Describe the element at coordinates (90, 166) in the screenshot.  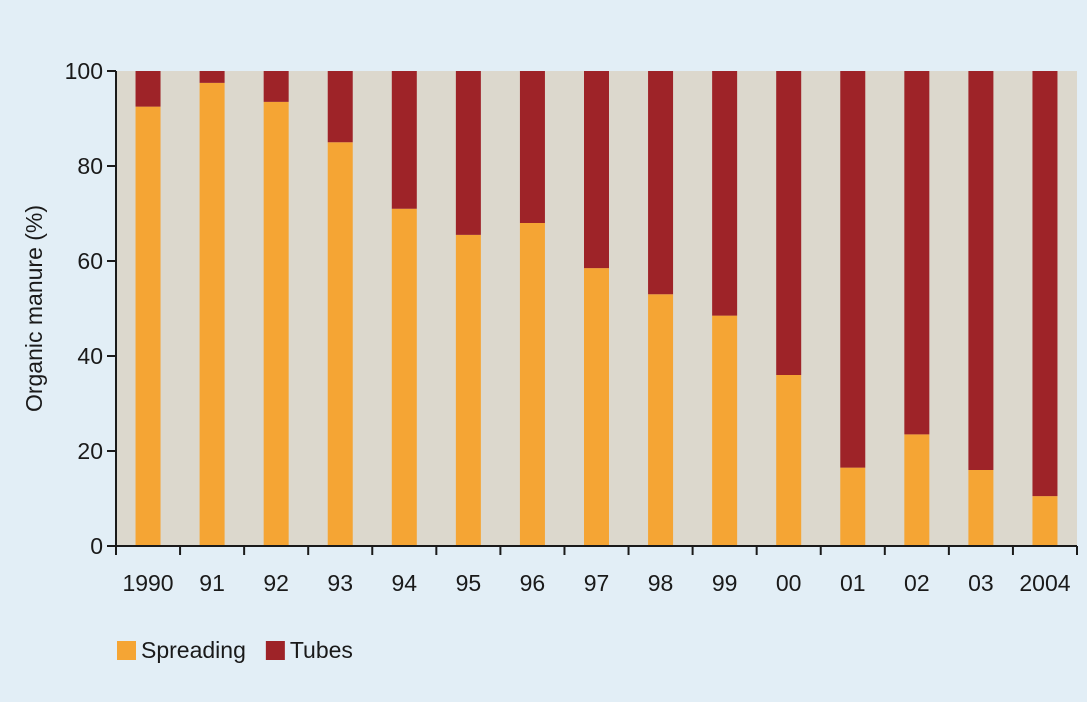
I see `y-tick-label: 80` at that location.